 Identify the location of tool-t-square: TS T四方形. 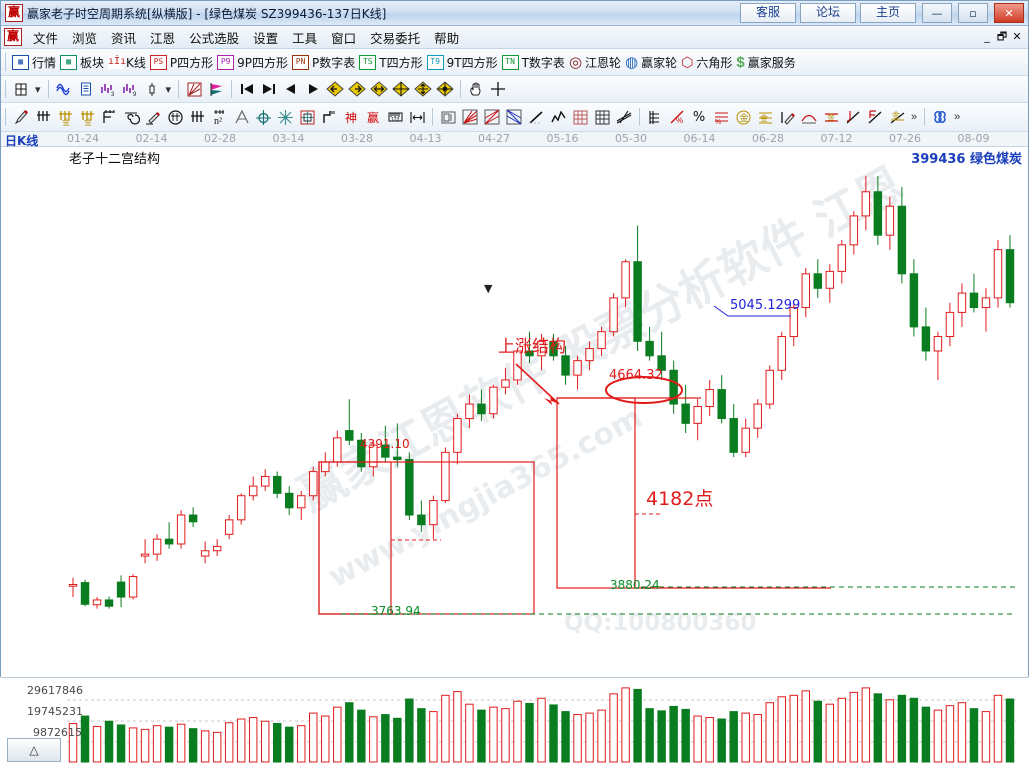
(390, 62).